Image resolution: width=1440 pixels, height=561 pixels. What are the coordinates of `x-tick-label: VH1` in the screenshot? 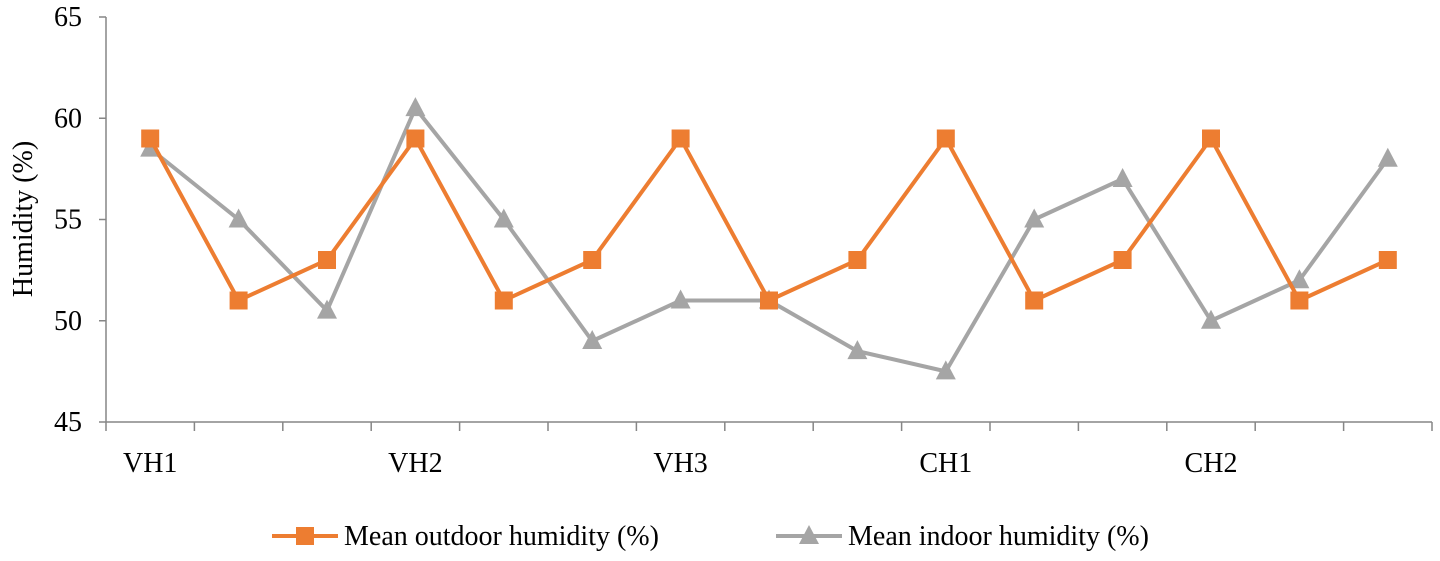 It's located at (150, 463).